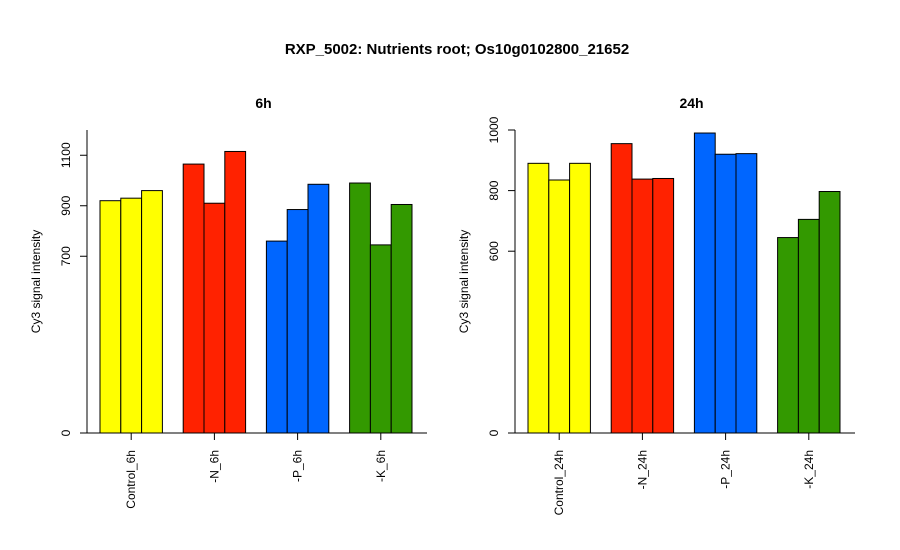 Image resolution: width=900 pixels, height=550 pixels. I want to click on y-tick-label: 800, so click(494, 190).